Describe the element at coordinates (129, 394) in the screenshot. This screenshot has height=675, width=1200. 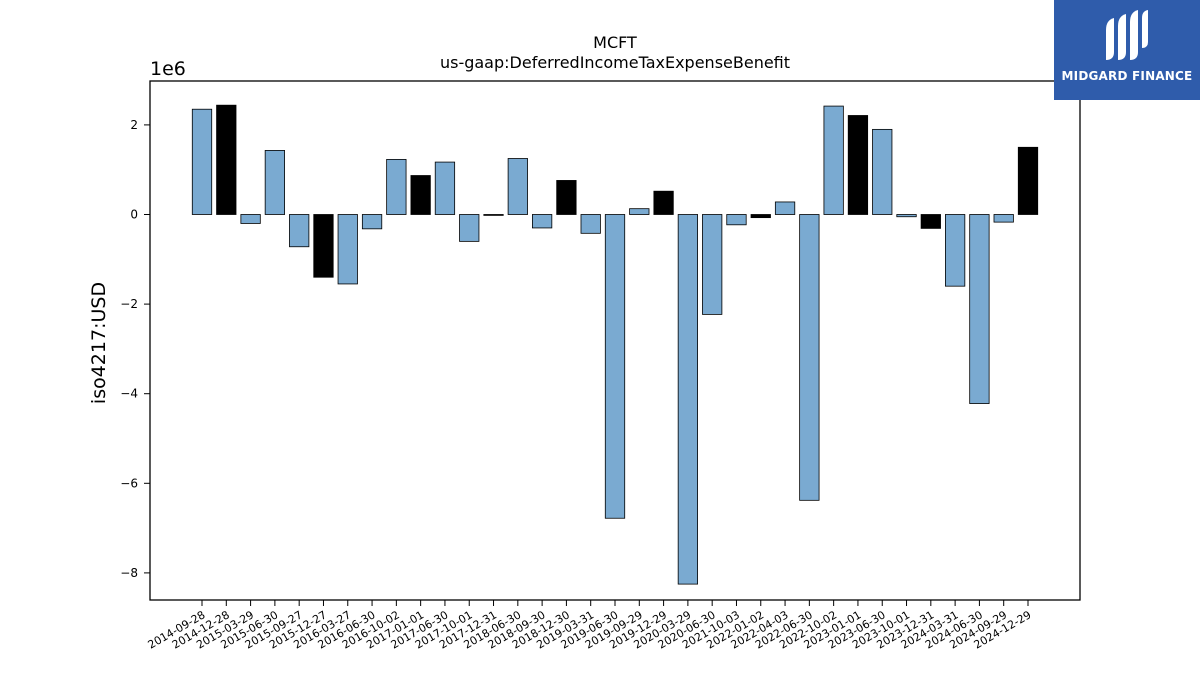
I see `y-tick-label: −4` at that location.